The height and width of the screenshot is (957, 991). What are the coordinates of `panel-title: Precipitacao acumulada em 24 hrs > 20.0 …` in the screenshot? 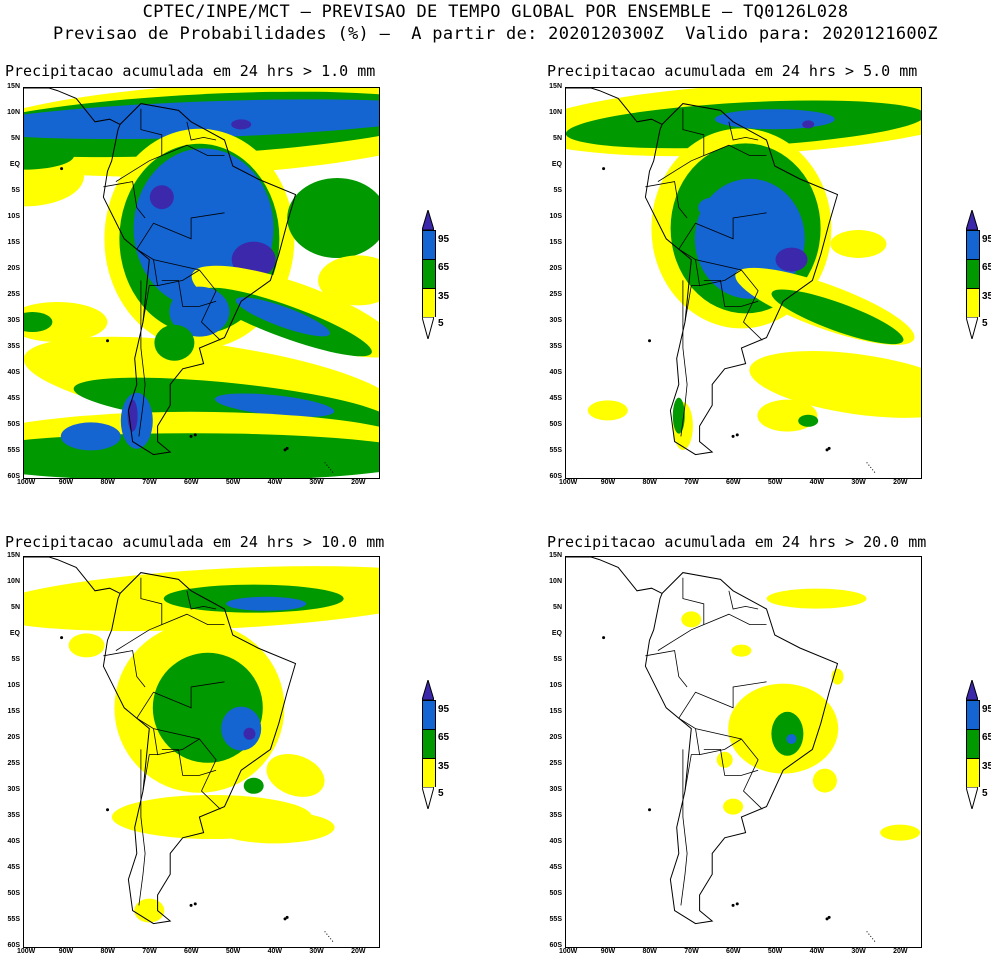 It's located at (737, 542).